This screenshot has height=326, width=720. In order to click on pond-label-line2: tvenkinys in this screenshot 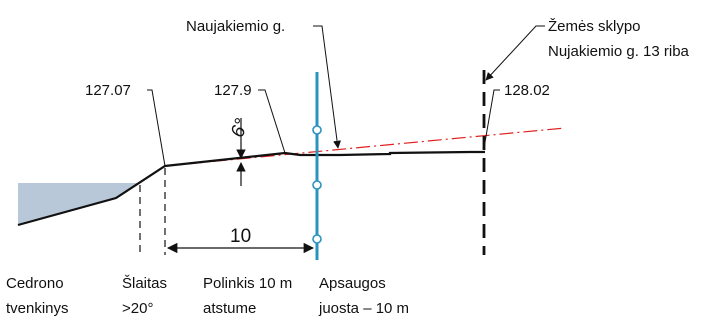, I will do `click(37, 308)`.